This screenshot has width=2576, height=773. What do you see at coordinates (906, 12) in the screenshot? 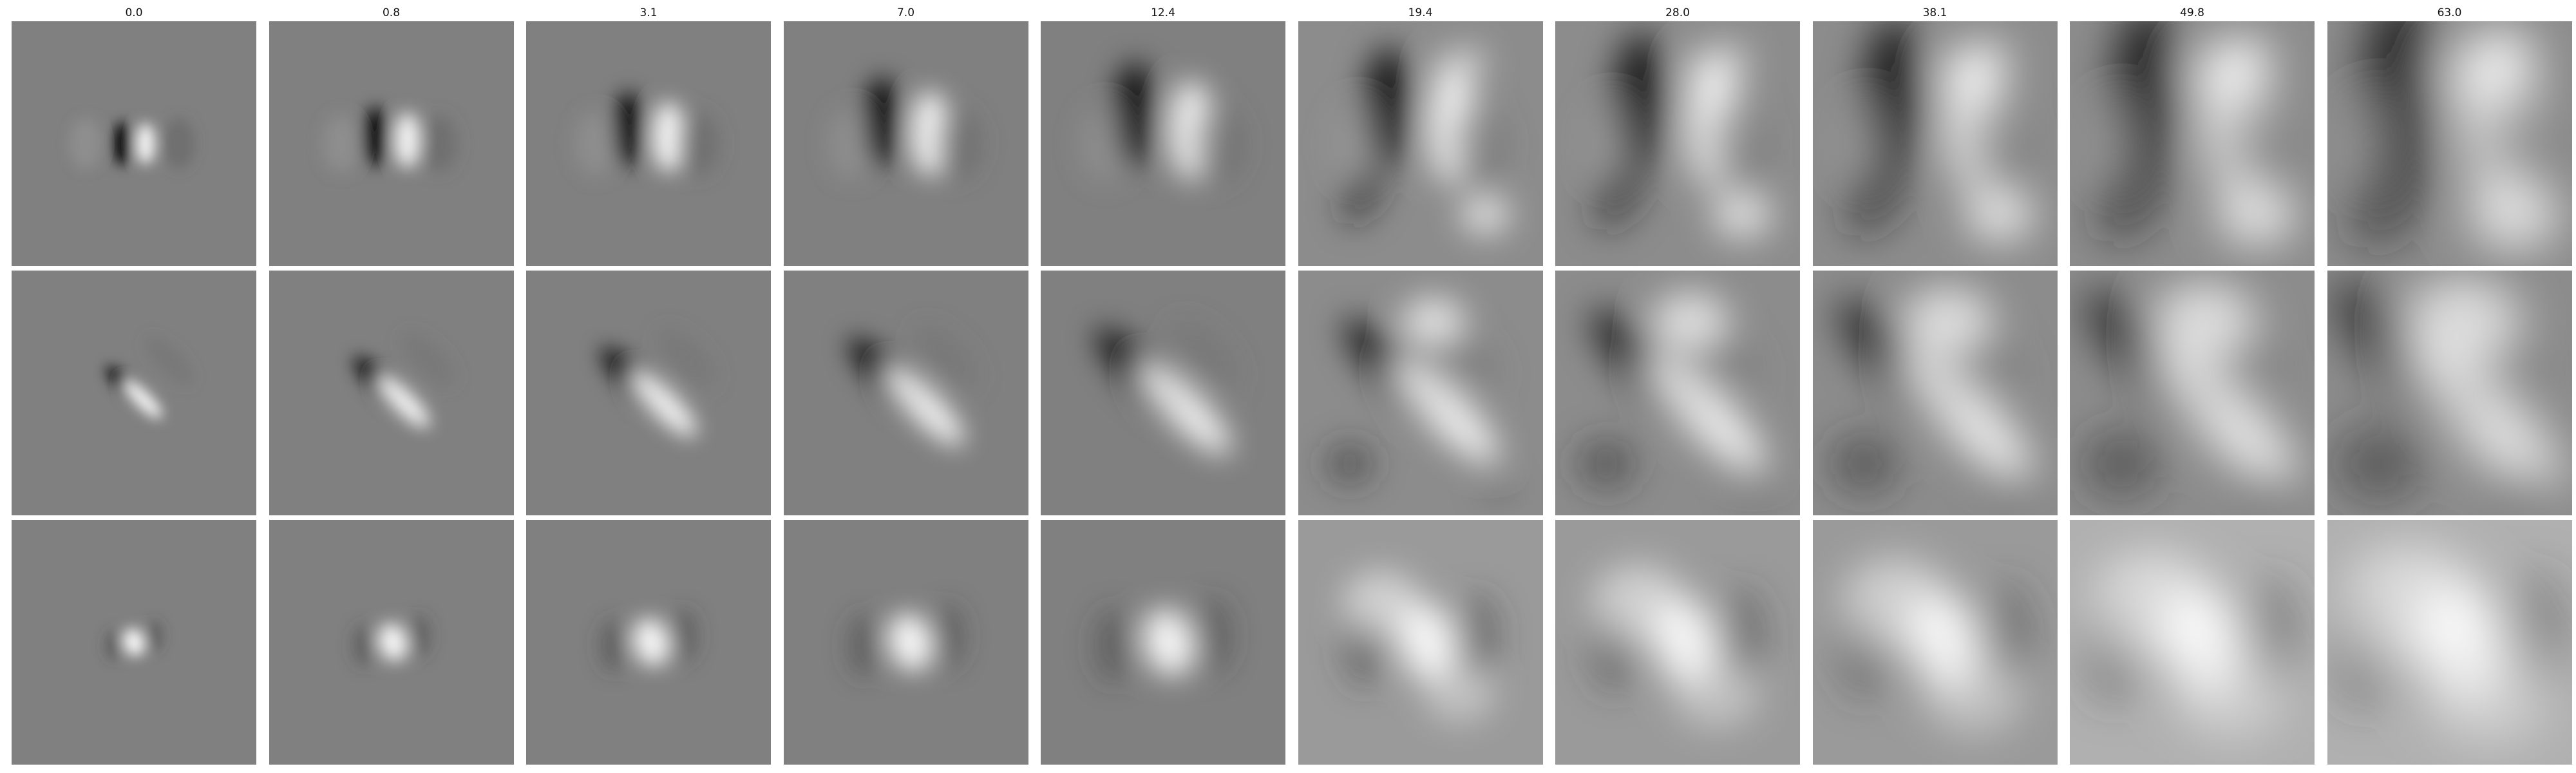
I see `column-title: 7.0` at bounding box center [906, 12].